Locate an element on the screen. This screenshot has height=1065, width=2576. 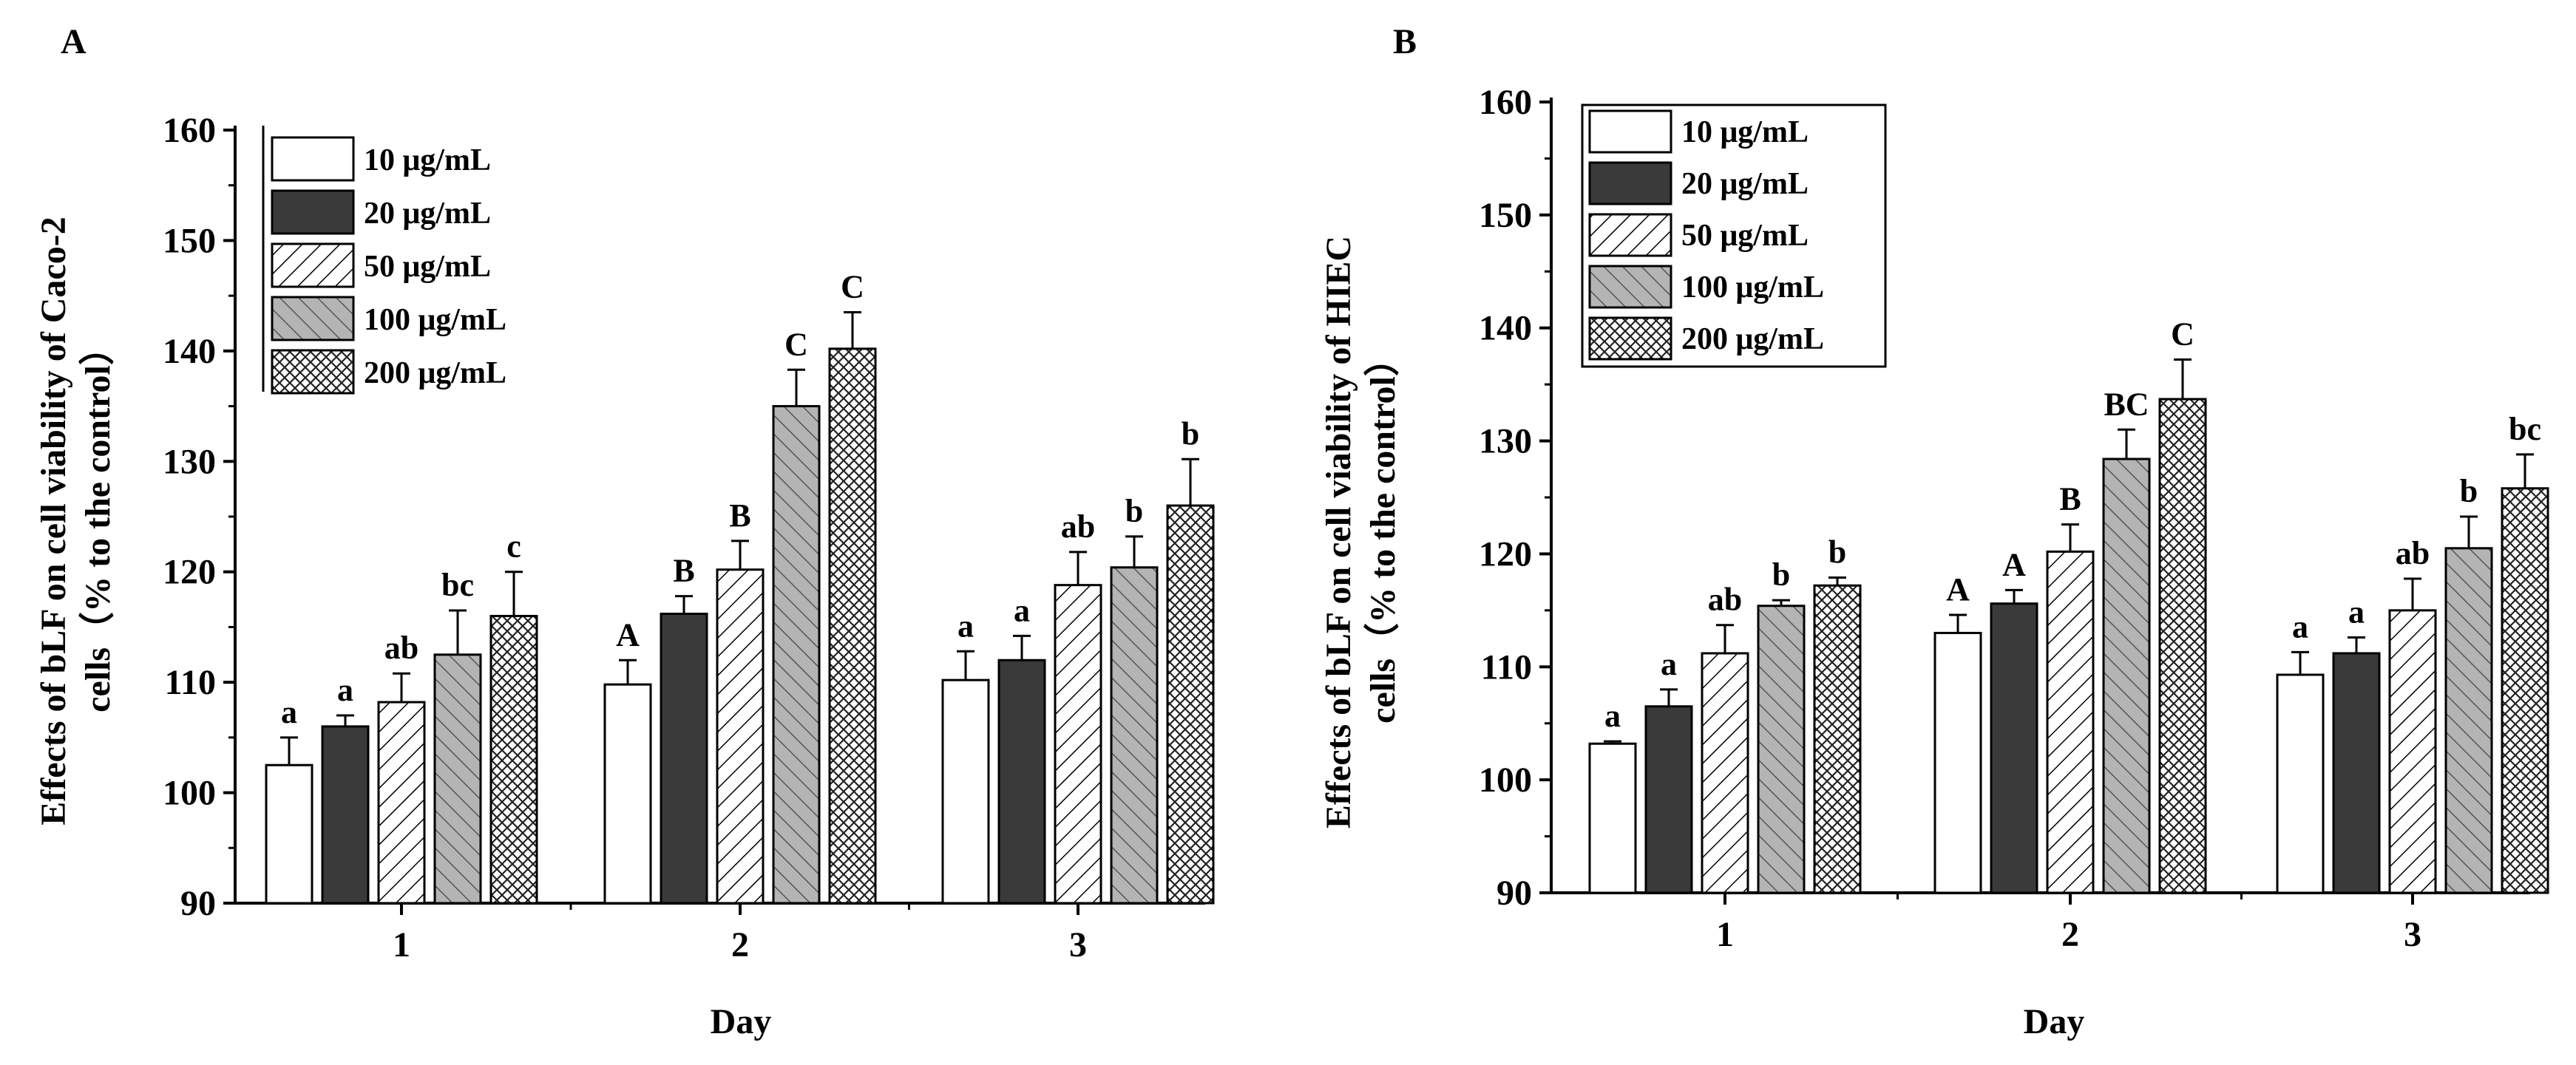
bar-a-day3-s2 is located at coordinates (1021, 782).